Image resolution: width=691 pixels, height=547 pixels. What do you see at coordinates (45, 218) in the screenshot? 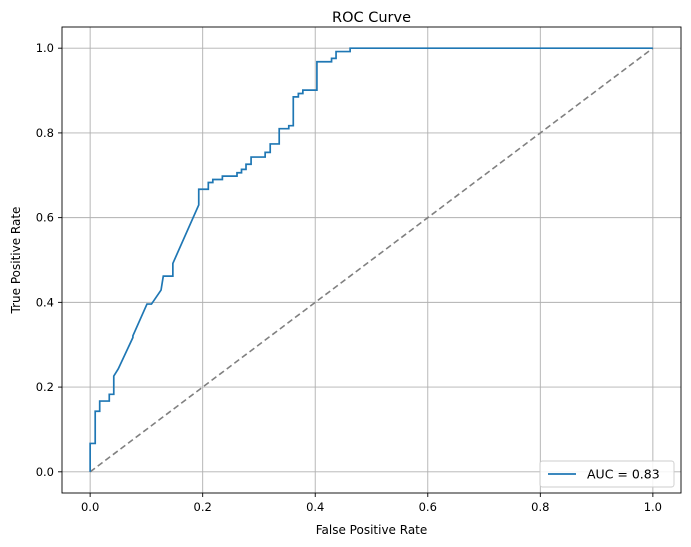
I see `y-tick-label: 0.6` at bounding box center [45, 218].